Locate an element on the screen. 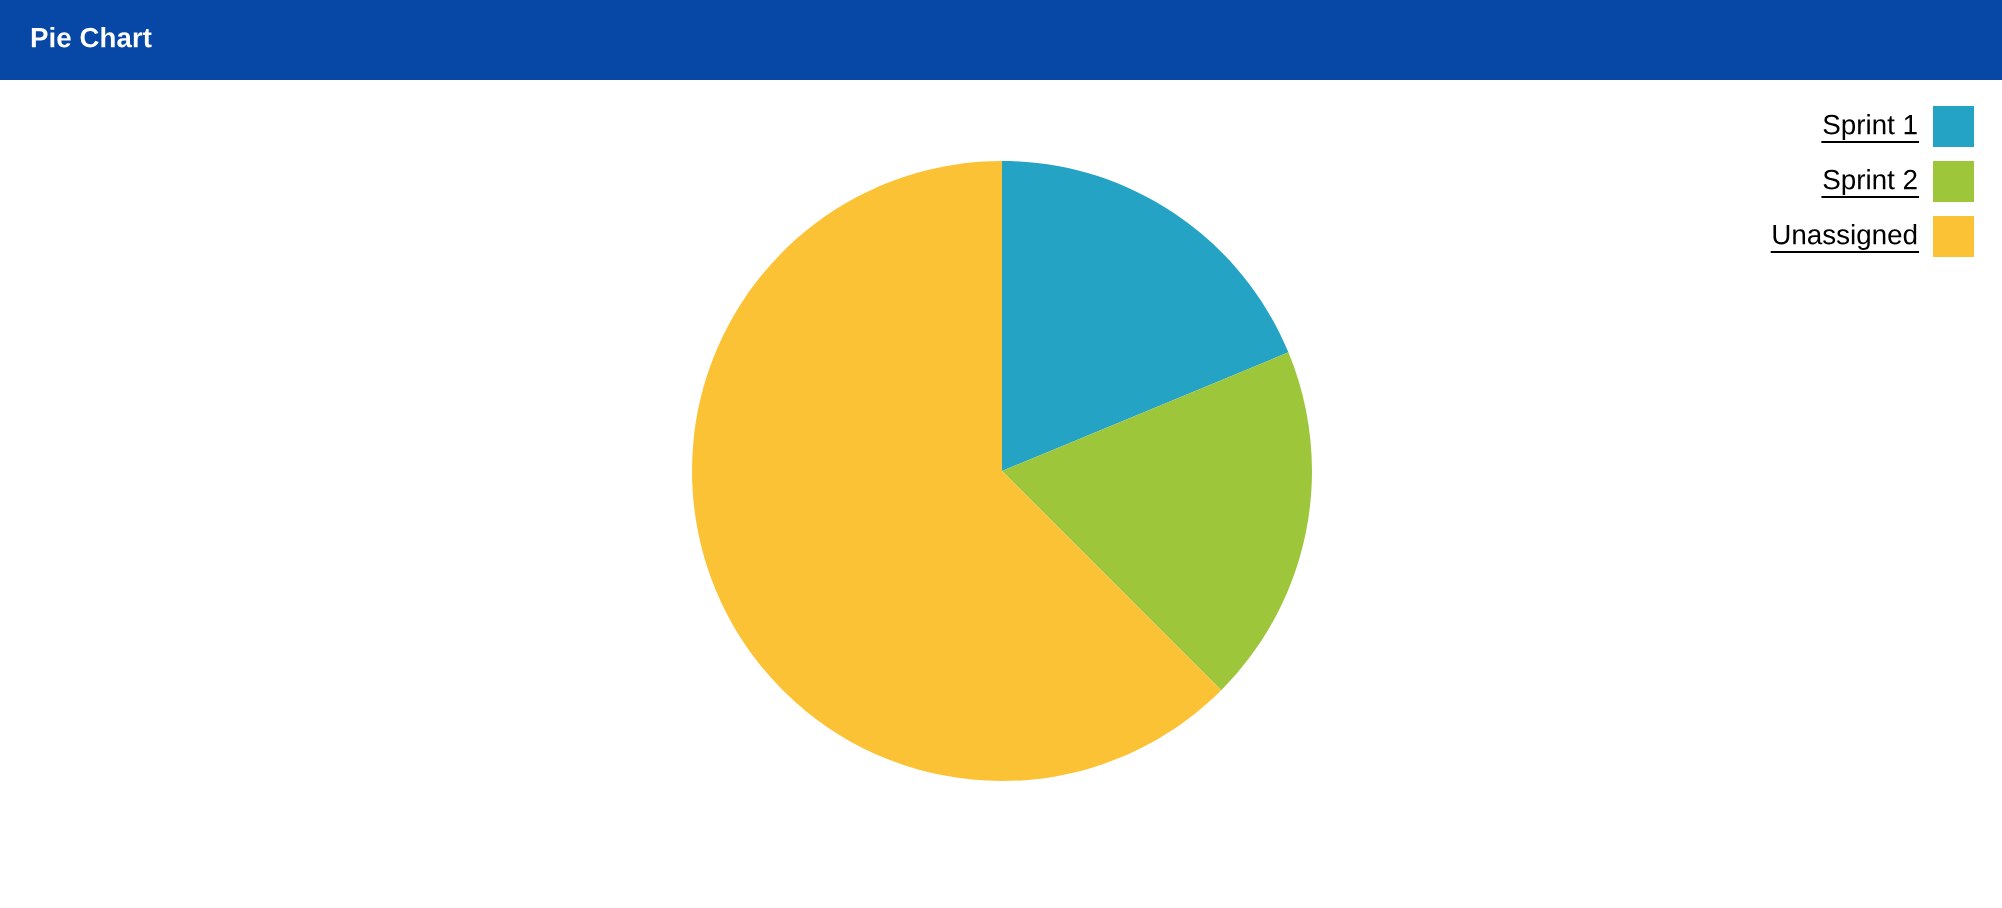  legend-label: Sprint 1 is located at coordinates (1870, 127).